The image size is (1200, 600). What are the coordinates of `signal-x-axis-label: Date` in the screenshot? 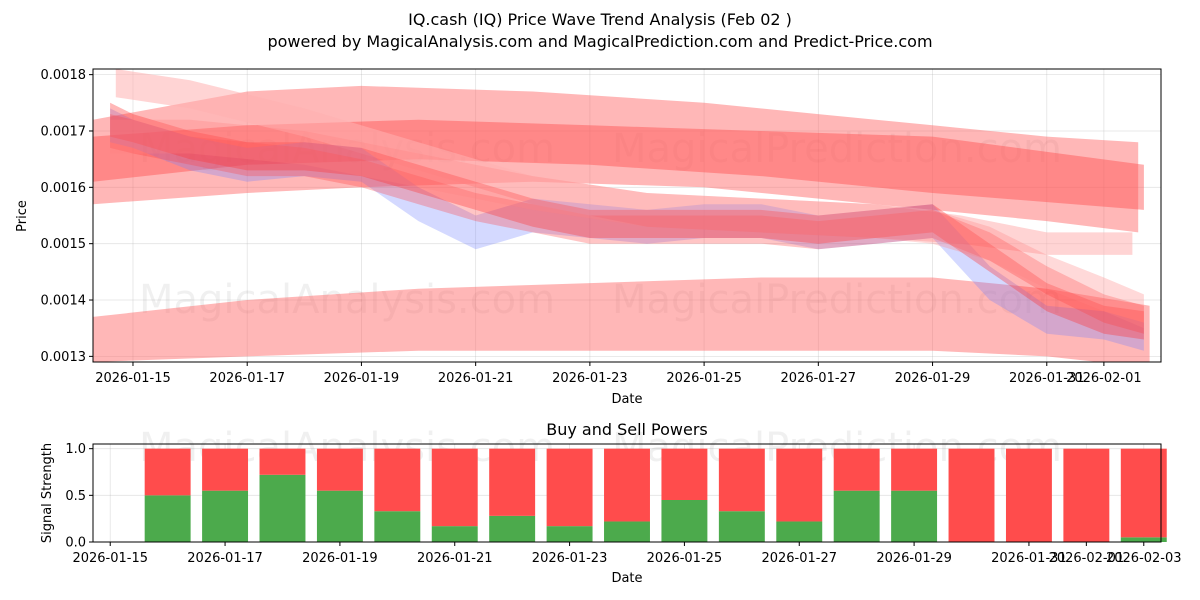 It's located at (626, 578).